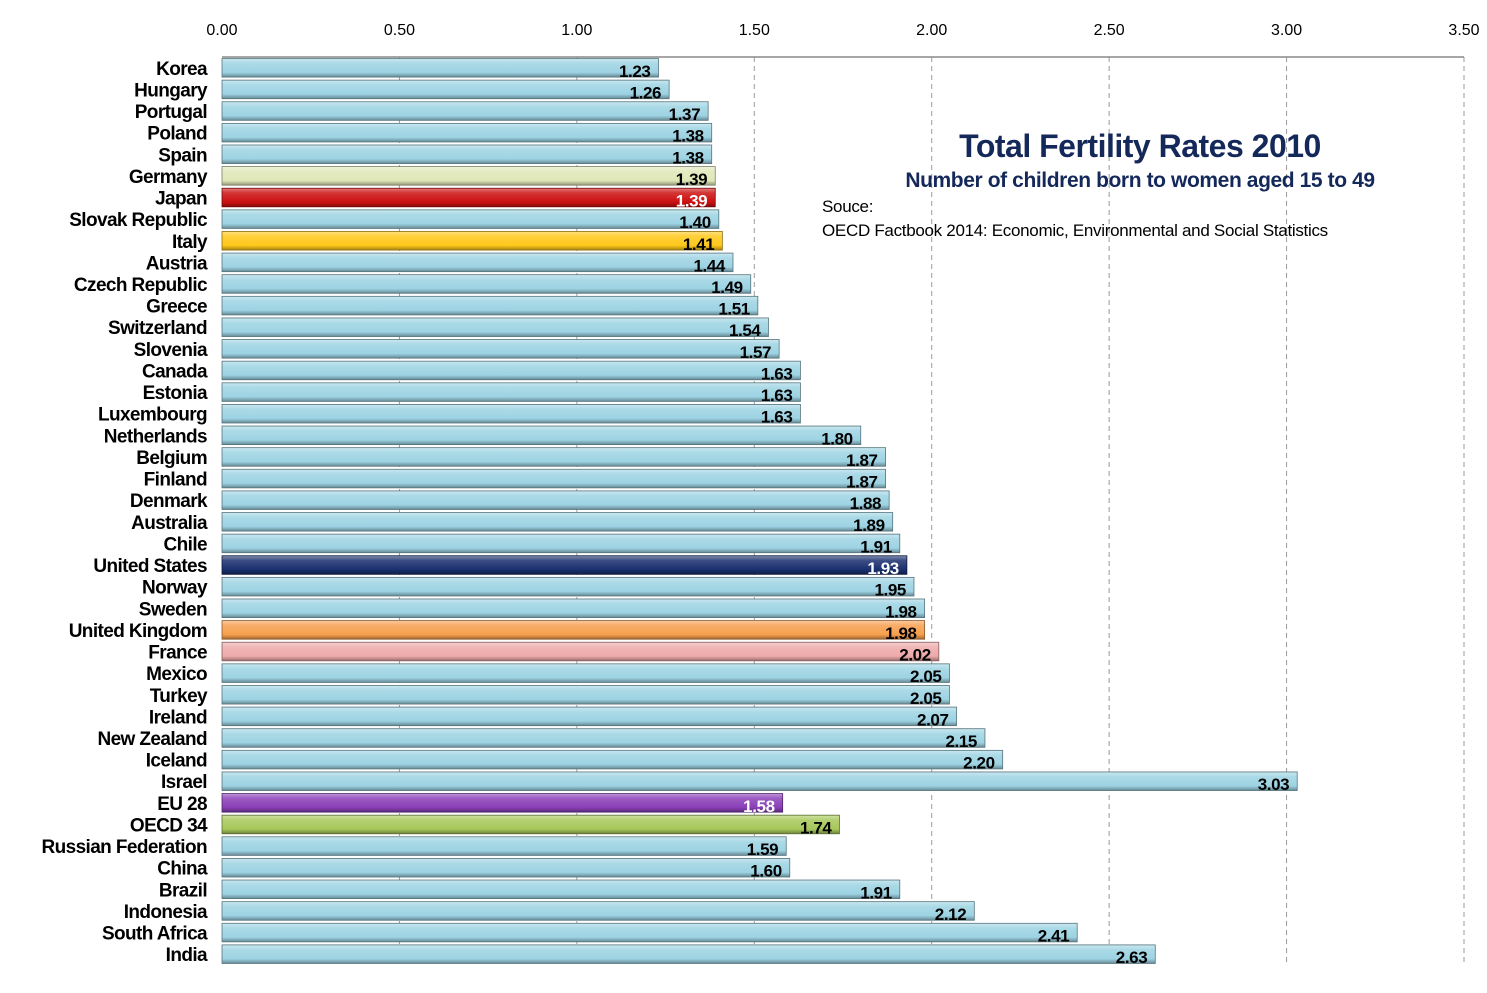 This screenshot has width=1487, height=993. What do you see at coordinates (169, 501) in the screenshot?
I see `category-label: Denmark` at bounding box center [169, 501].